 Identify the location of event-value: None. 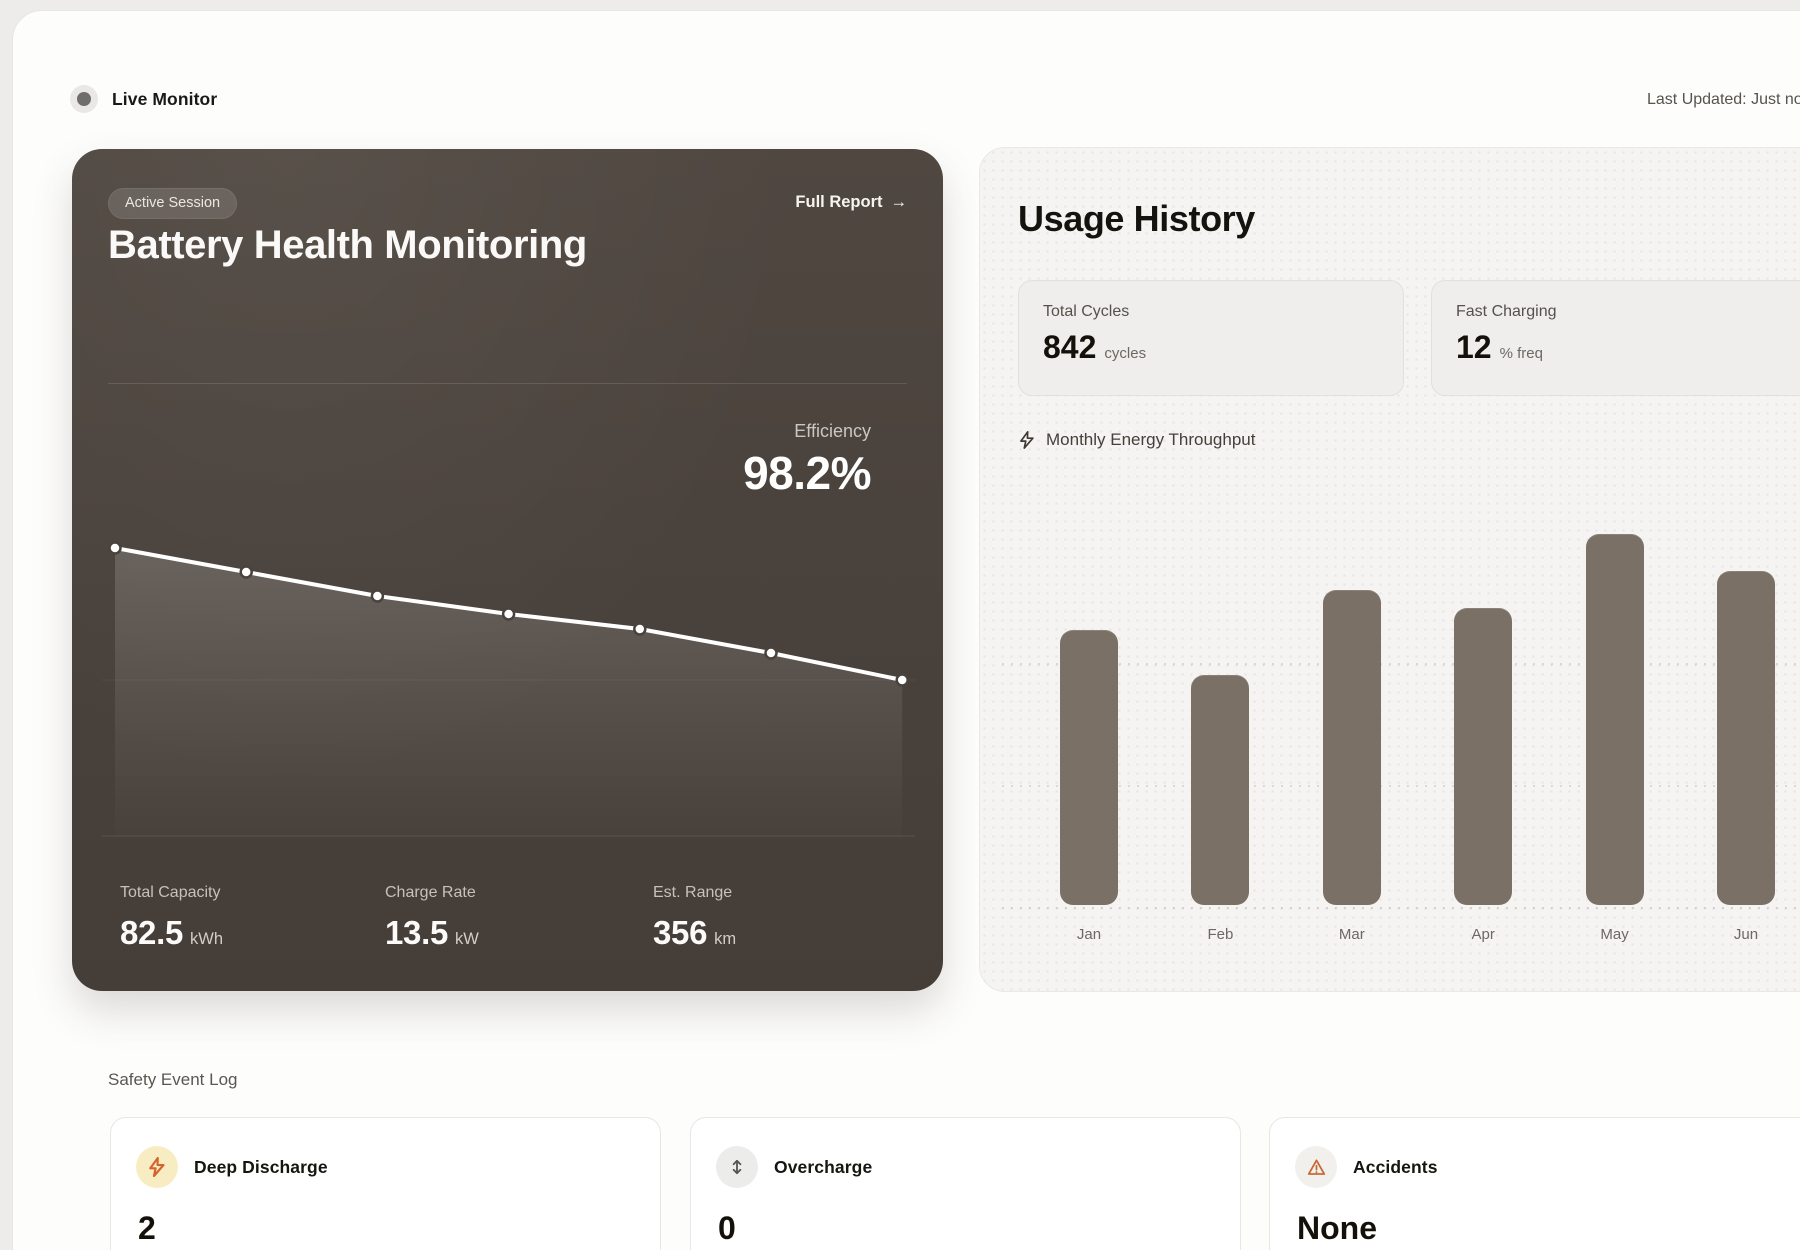
(1337, 1228).